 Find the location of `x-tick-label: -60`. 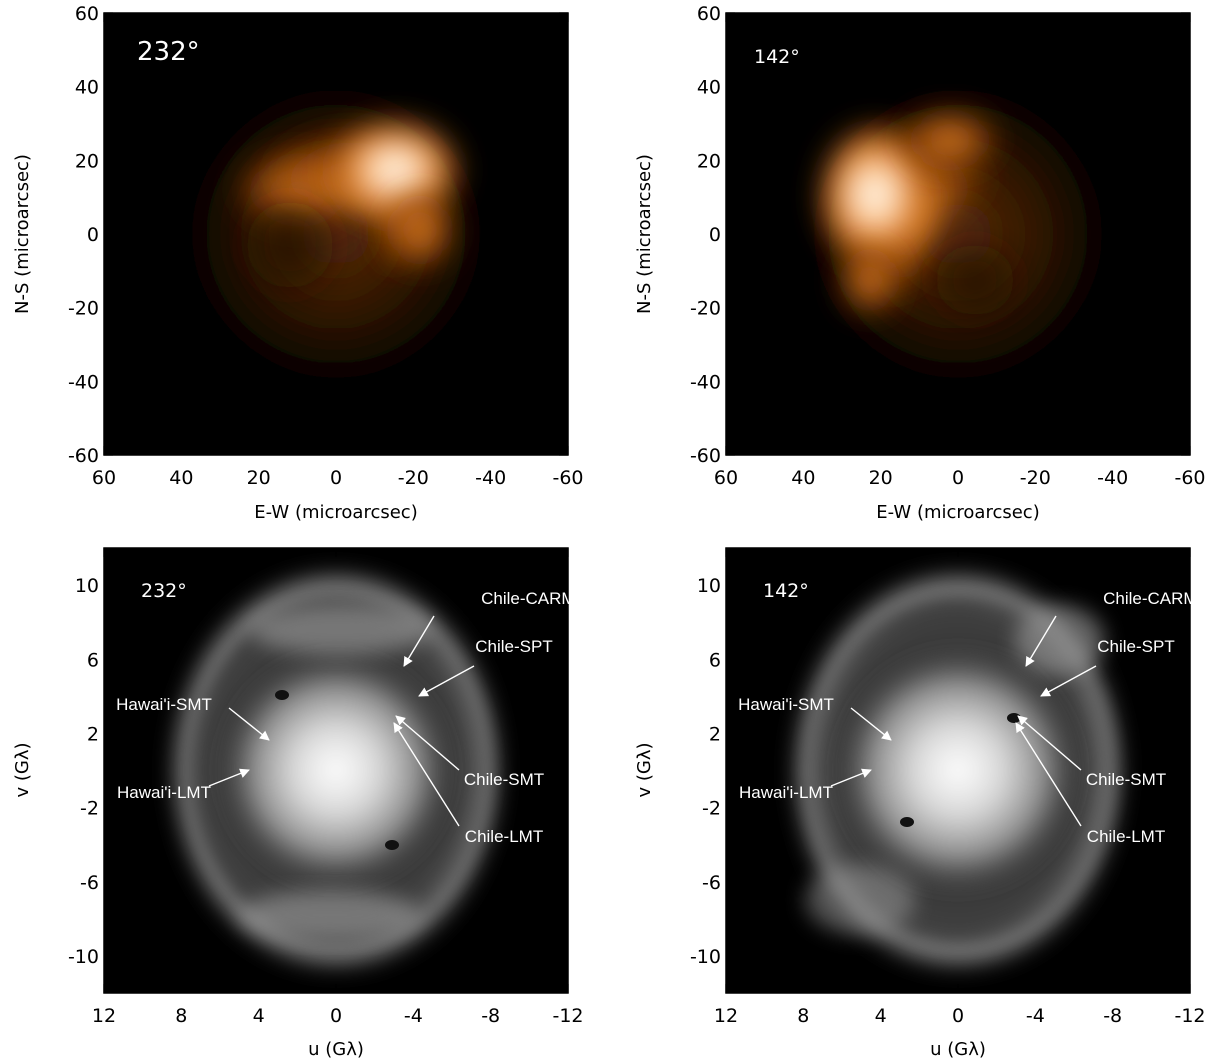

x-tick-label: -60 is located at coordinates (1189, 478).